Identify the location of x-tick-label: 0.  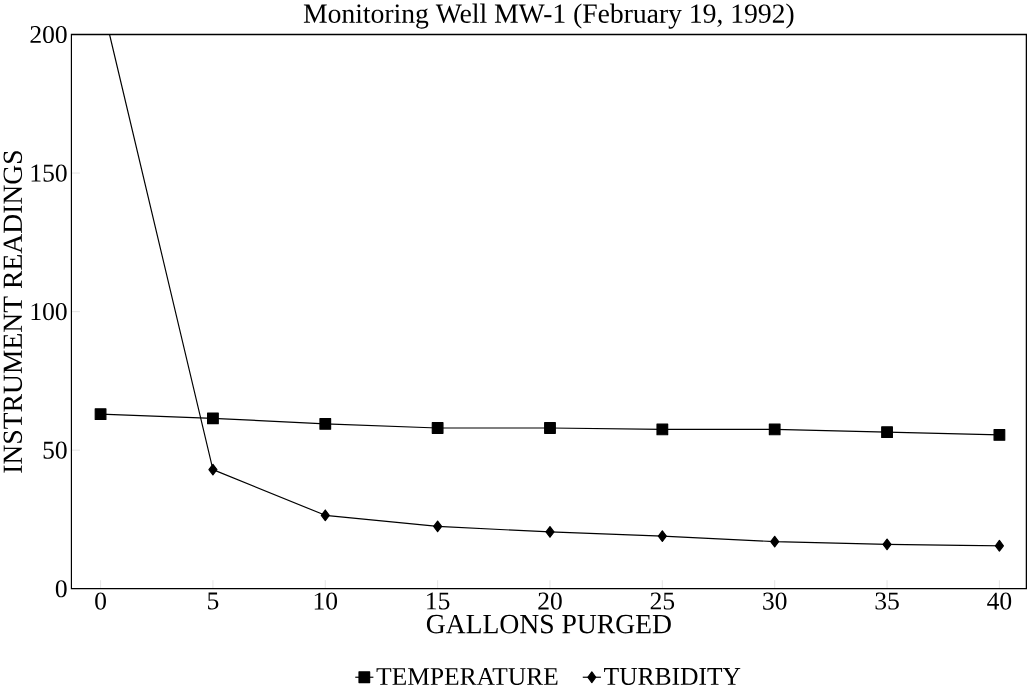
(100, 601).